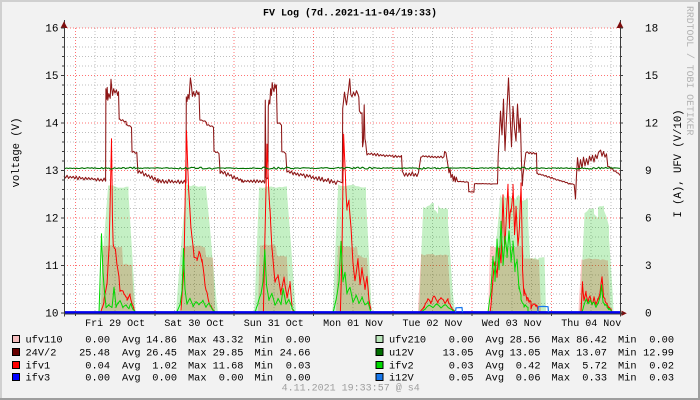 This screenshot has width=700, height=400. What do you see at coordinates (161, 341) in the screenshot?
I see `svg-text: 14.86` at bounding box center [161, 341].